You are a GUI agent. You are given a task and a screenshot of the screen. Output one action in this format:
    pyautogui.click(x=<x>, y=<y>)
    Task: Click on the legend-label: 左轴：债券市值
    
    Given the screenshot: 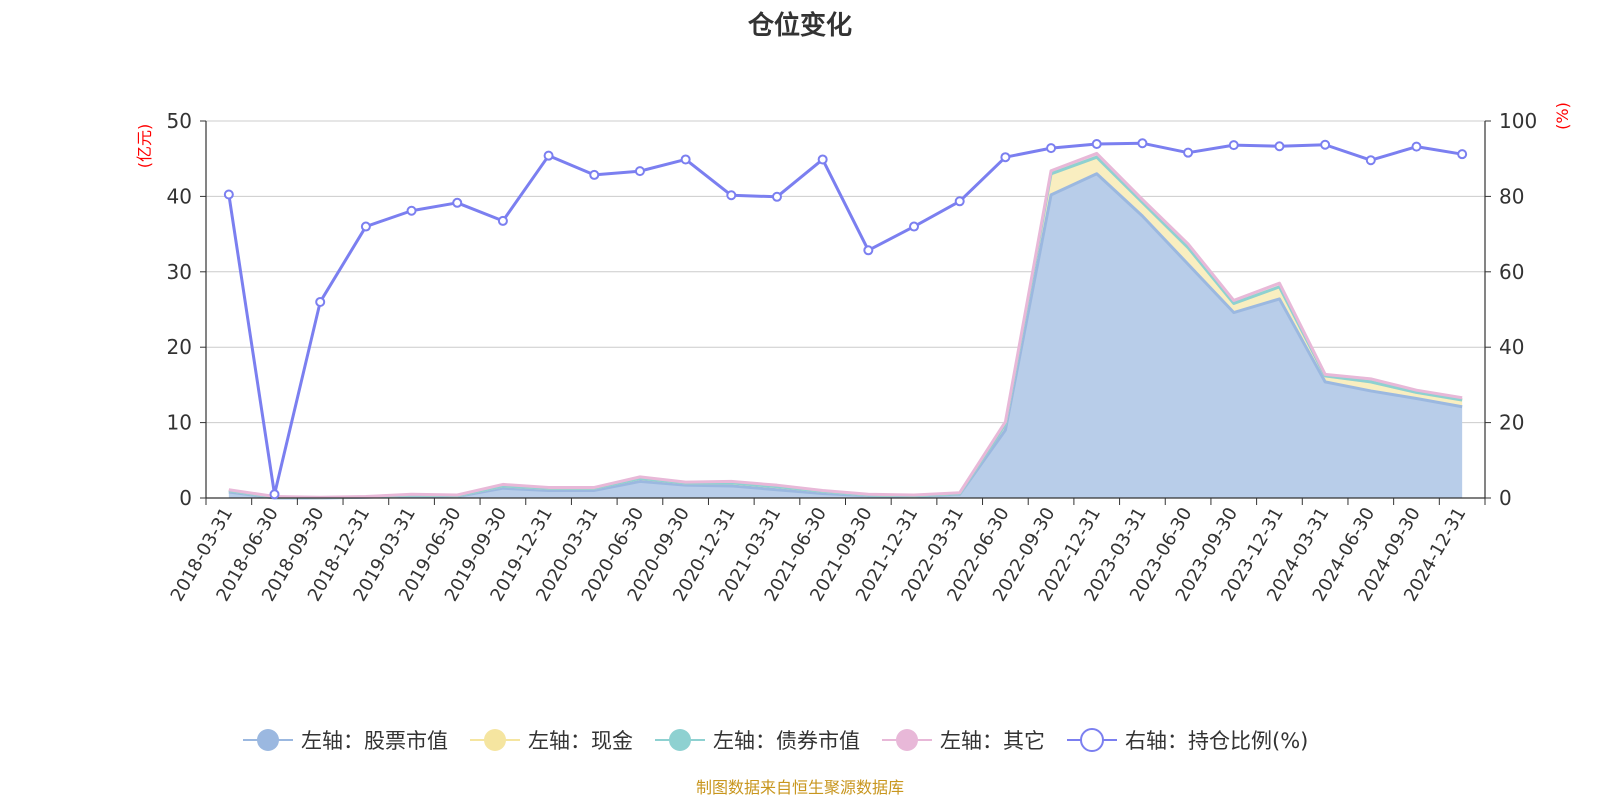 What is the action you would take?
    pyautogui.click(x=786, y=741)
    